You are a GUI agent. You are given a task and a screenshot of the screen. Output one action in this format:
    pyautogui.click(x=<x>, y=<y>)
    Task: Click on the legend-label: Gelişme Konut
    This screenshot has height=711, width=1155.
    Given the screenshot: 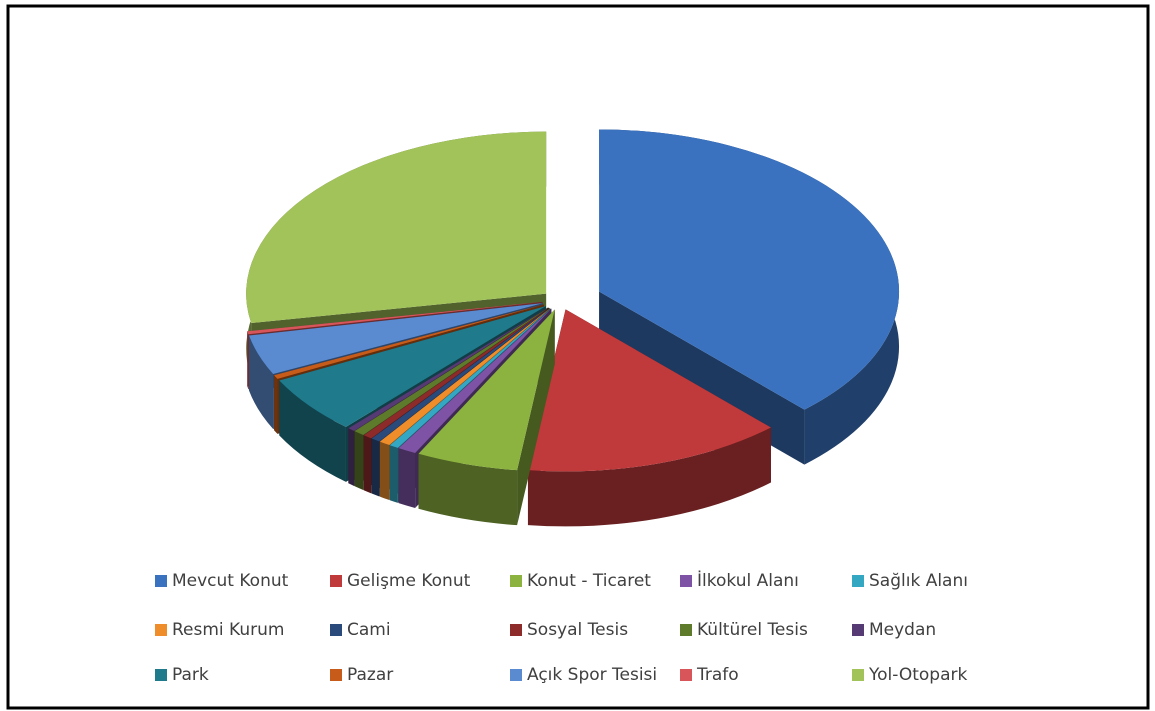 What is the action you would take?
    pyautogui.click(x=409, y=581)
    